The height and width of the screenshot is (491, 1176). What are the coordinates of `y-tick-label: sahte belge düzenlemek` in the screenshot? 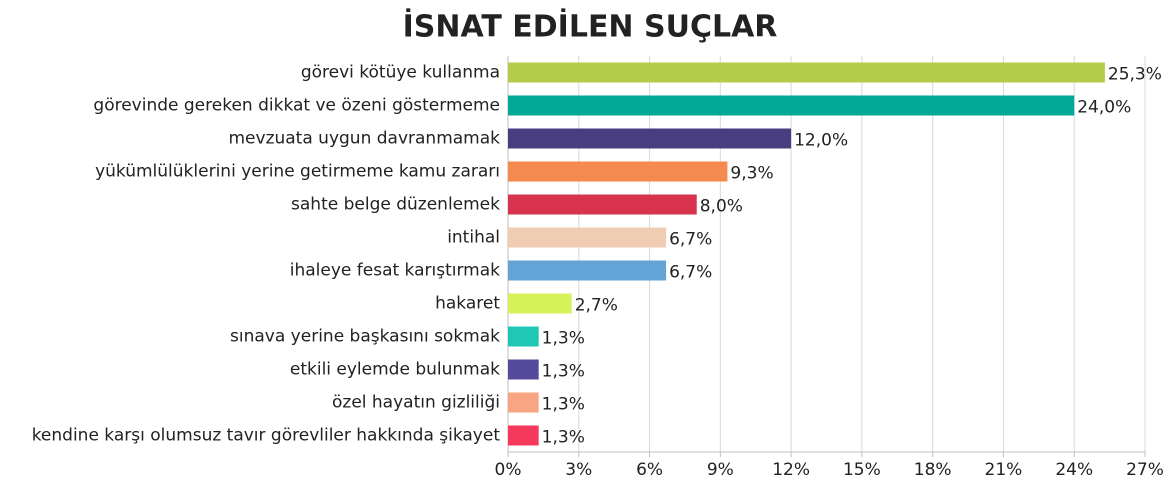 It's located at (395, 205).